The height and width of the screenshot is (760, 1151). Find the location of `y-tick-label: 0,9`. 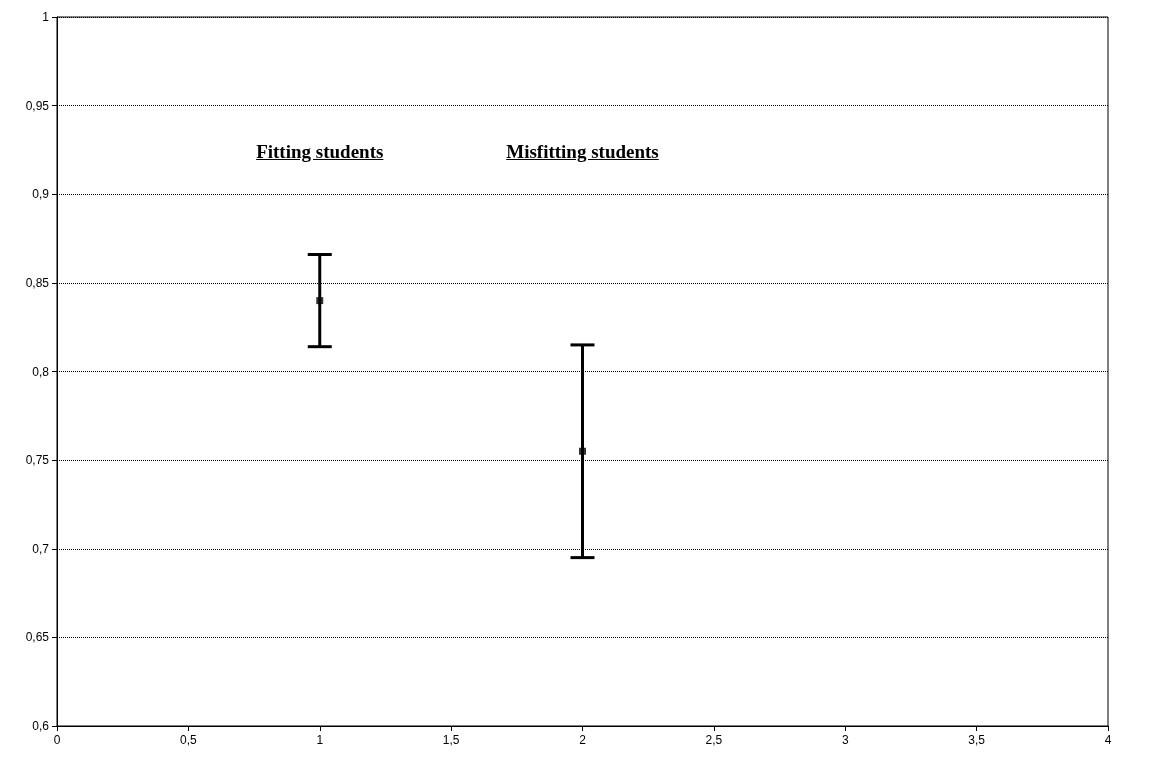

y-tick-label: 0,9 is located at coordinates (41, 194).